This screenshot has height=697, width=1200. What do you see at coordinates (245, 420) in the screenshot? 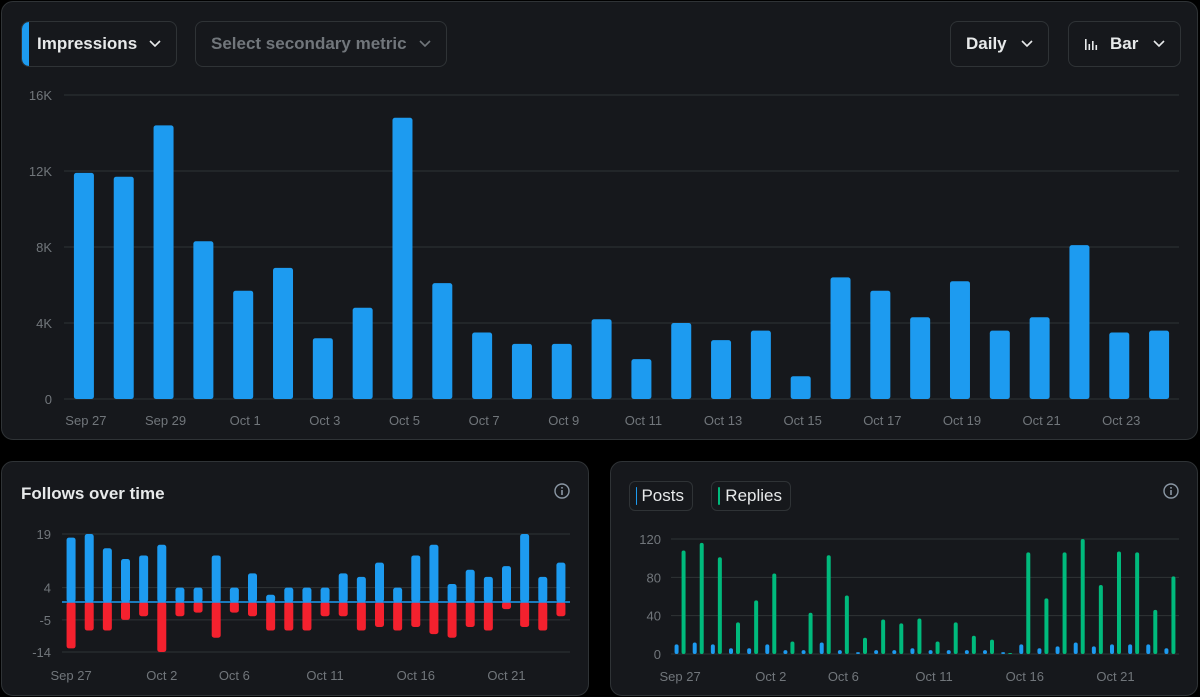
I see `x-tick-label: Oct 1` at bounding box center [245, 420].